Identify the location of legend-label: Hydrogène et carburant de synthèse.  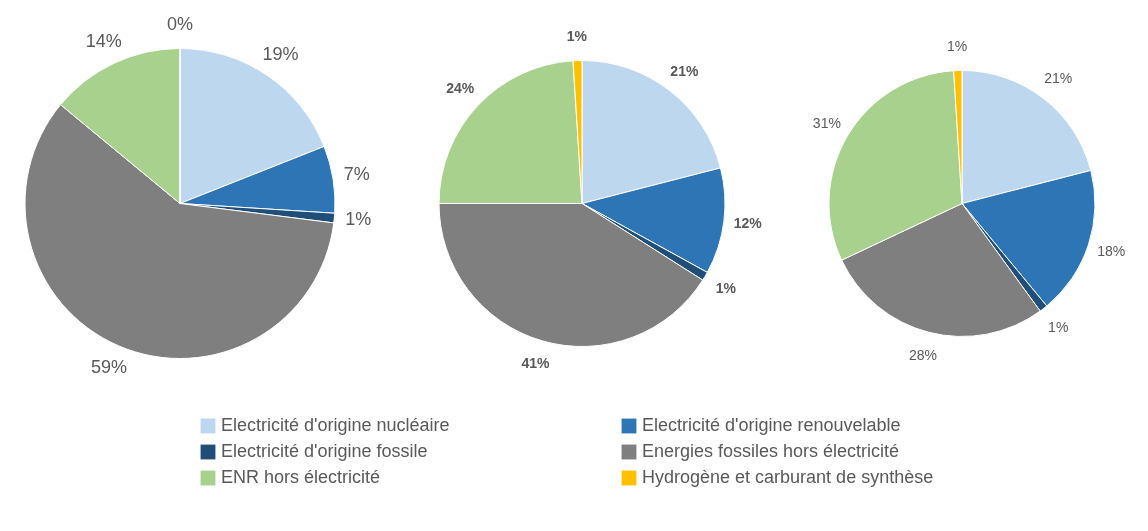
(788, 477).